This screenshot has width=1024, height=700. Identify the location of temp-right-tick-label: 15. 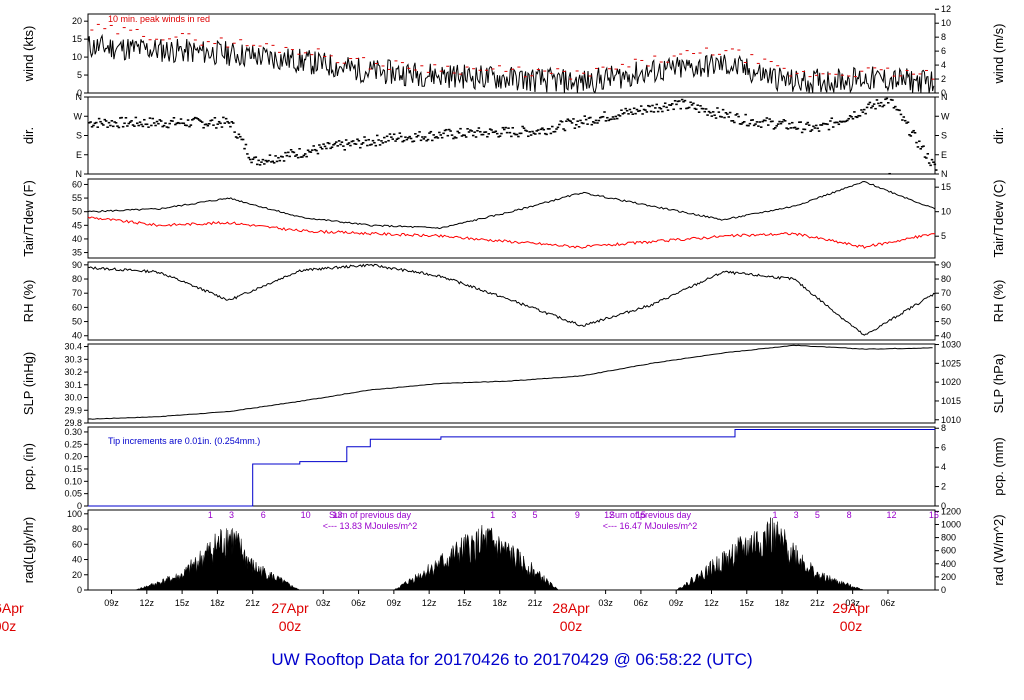
(946, 187).